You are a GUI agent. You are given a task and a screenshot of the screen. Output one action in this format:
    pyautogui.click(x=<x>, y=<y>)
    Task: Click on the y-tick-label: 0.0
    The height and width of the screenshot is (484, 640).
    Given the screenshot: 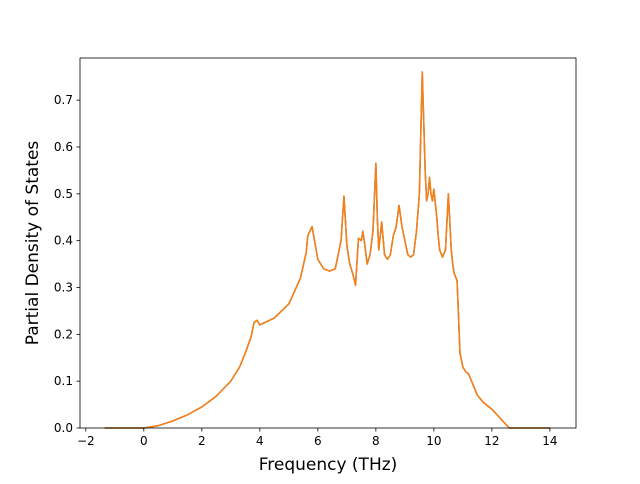 What is the action you would take?
    pyautogui.click(x=63, y=428)
    